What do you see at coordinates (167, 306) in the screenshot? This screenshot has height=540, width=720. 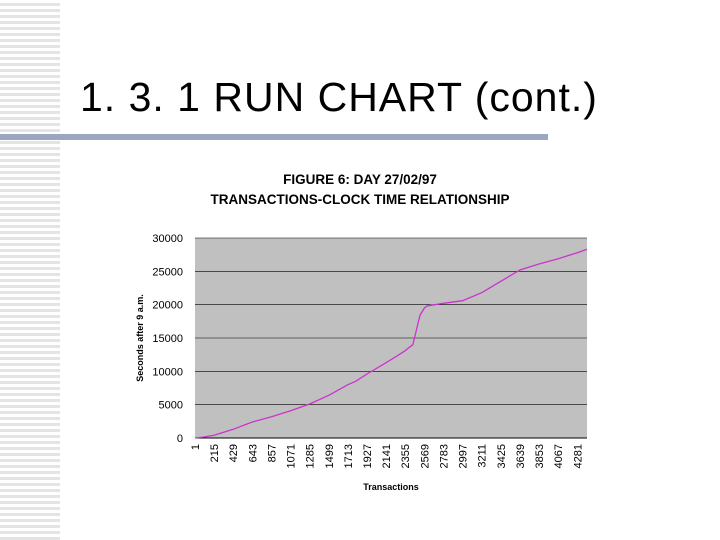 I see `y-tick-label: 20000` at bounding box center [167, 306].